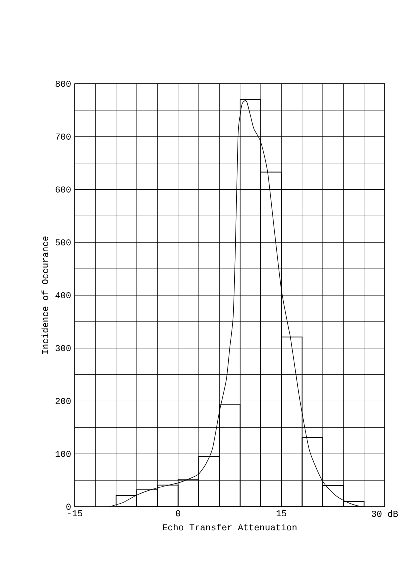  I want to click on y-tick-label: 600, so click(63, 189).